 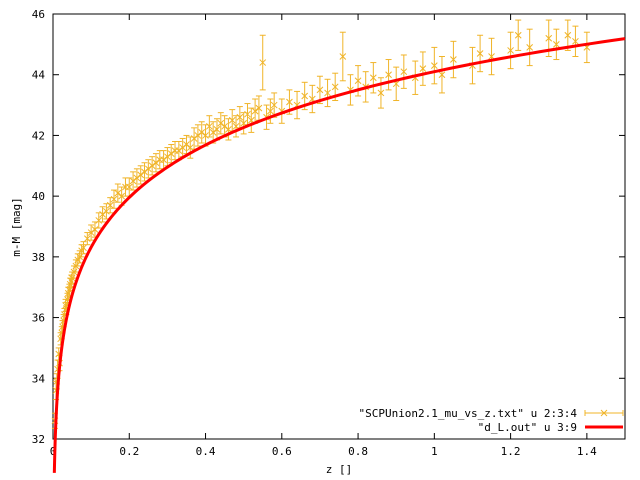 I want to click on x-axis-label: z [], so click(x=339, y=469).